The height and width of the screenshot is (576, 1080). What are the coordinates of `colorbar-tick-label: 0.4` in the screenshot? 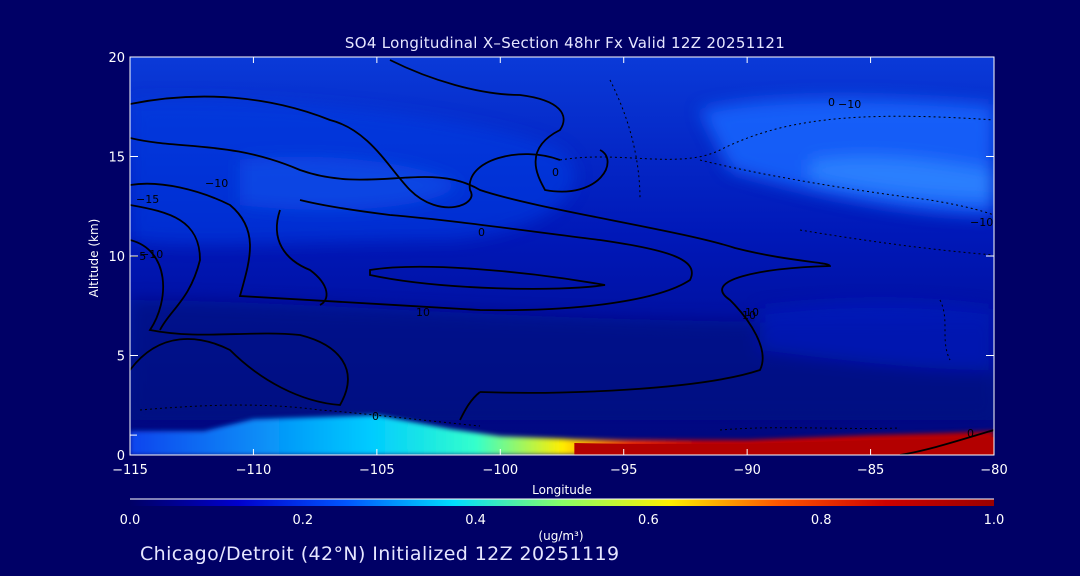 It's located at (475, 520).